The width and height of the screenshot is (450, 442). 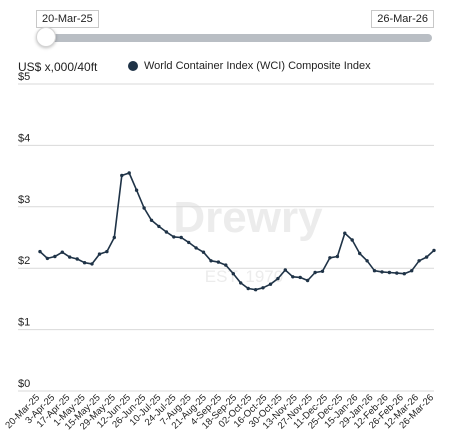 I want to click on range-end-label: 26-Mar-26, so click(x=402, y=19).